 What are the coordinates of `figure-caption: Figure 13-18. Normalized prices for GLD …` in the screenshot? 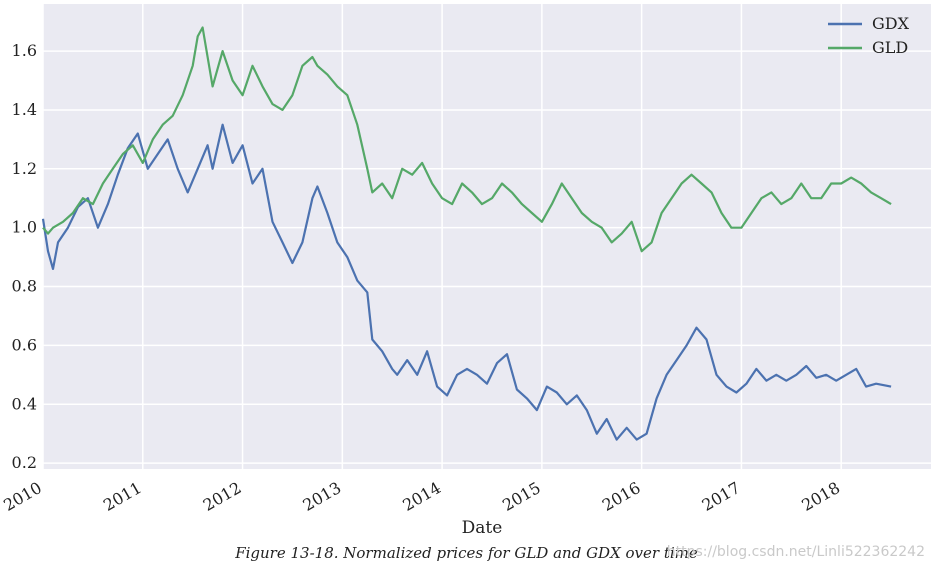 It's located at (466, 553).